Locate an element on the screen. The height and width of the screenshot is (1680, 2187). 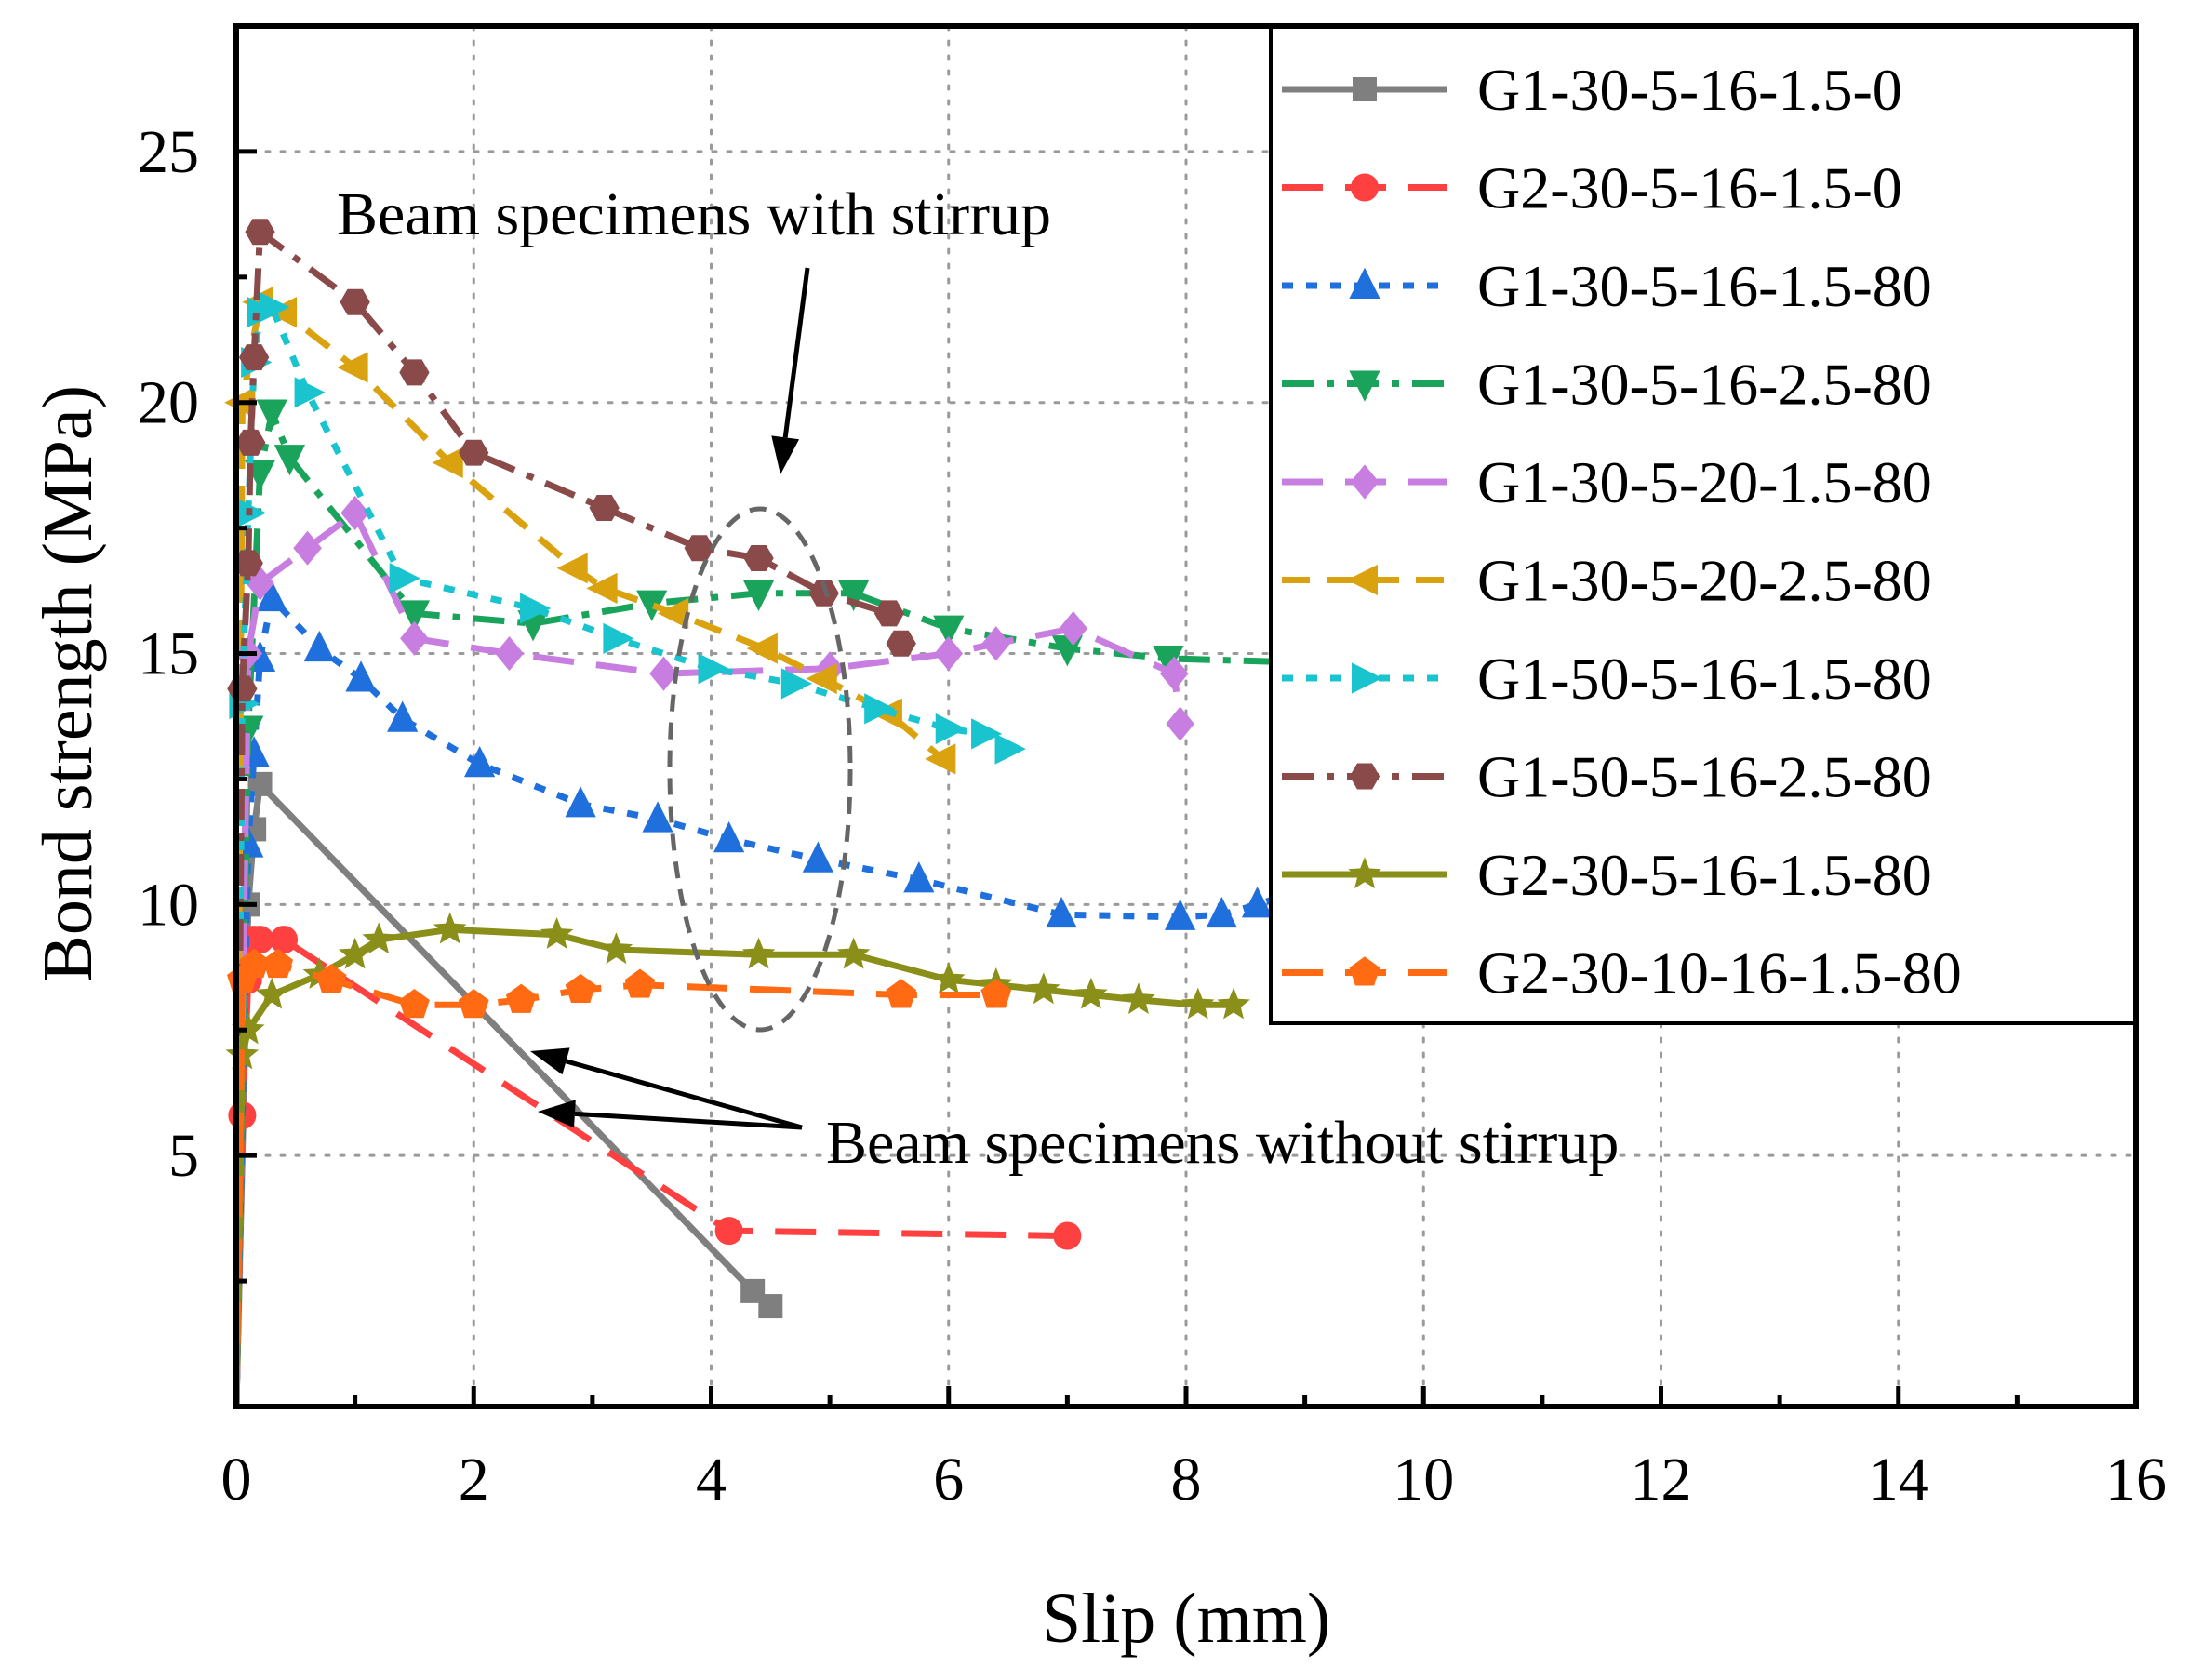
legend-entry: G1-30-5-16-1.5-0 is located at coordinates (1592, 90).